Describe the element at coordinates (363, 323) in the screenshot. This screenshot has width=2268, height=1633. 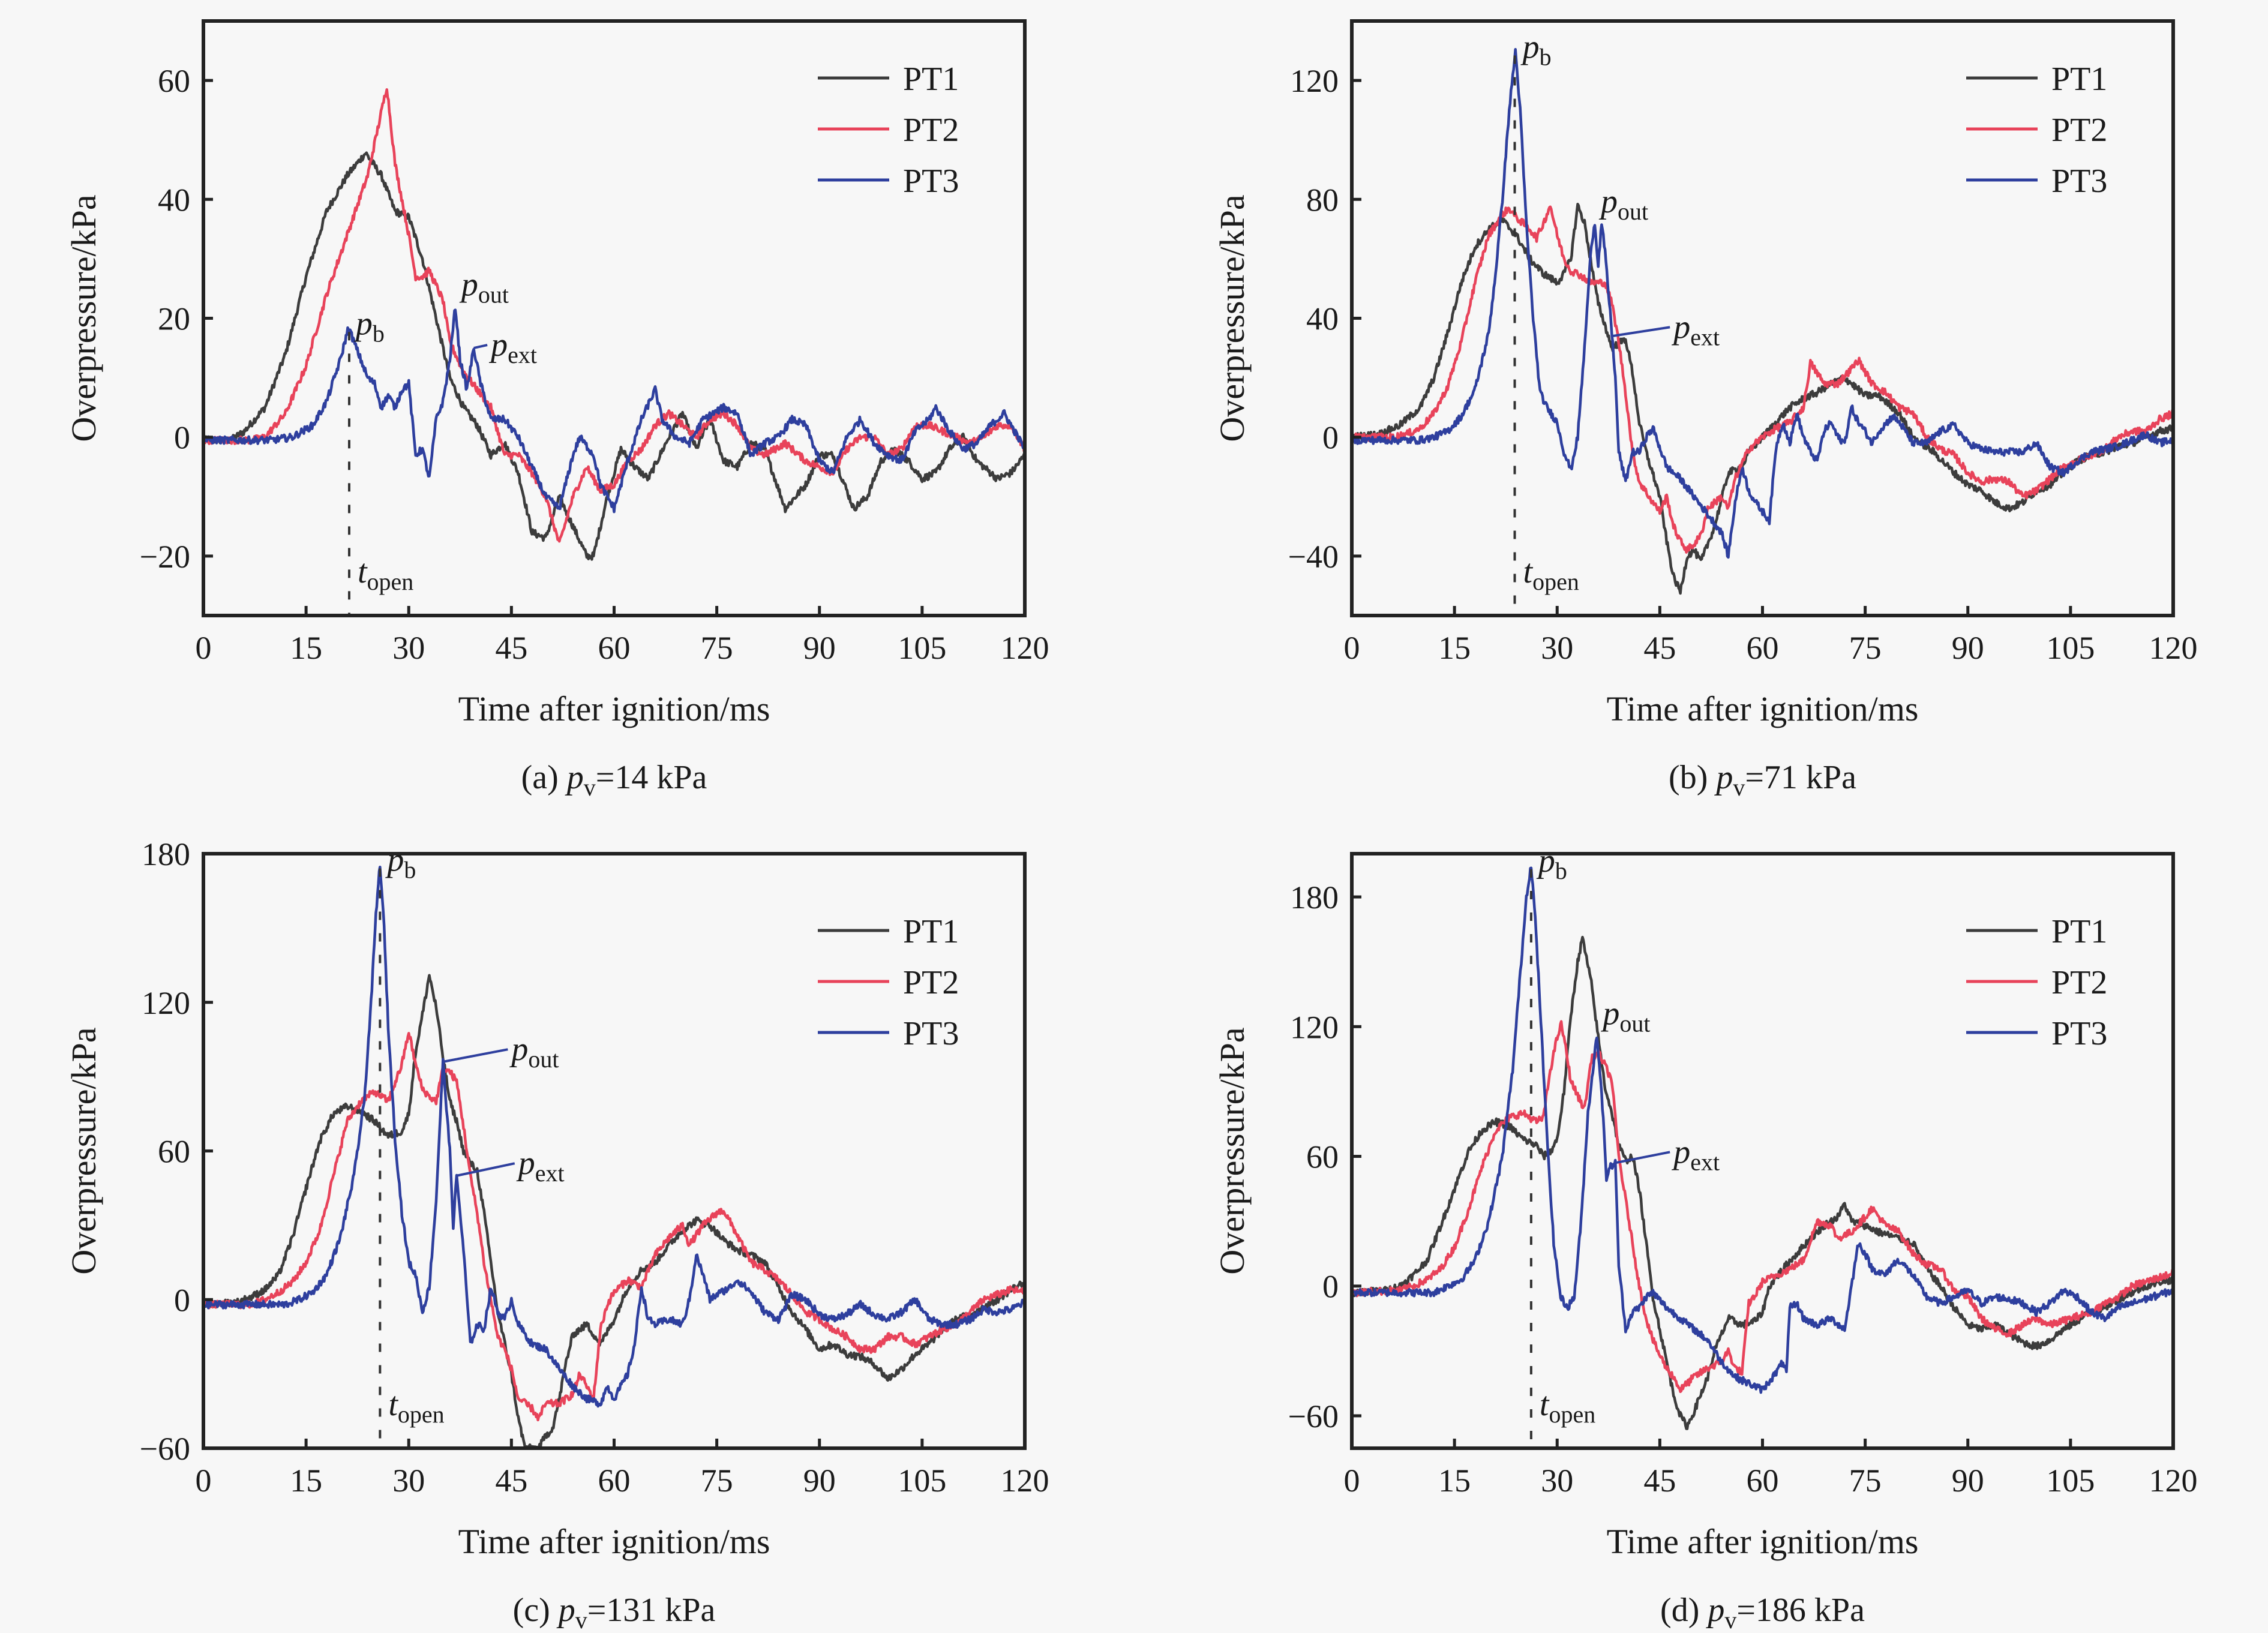
I see `annotation-pb-main: p` at that location.